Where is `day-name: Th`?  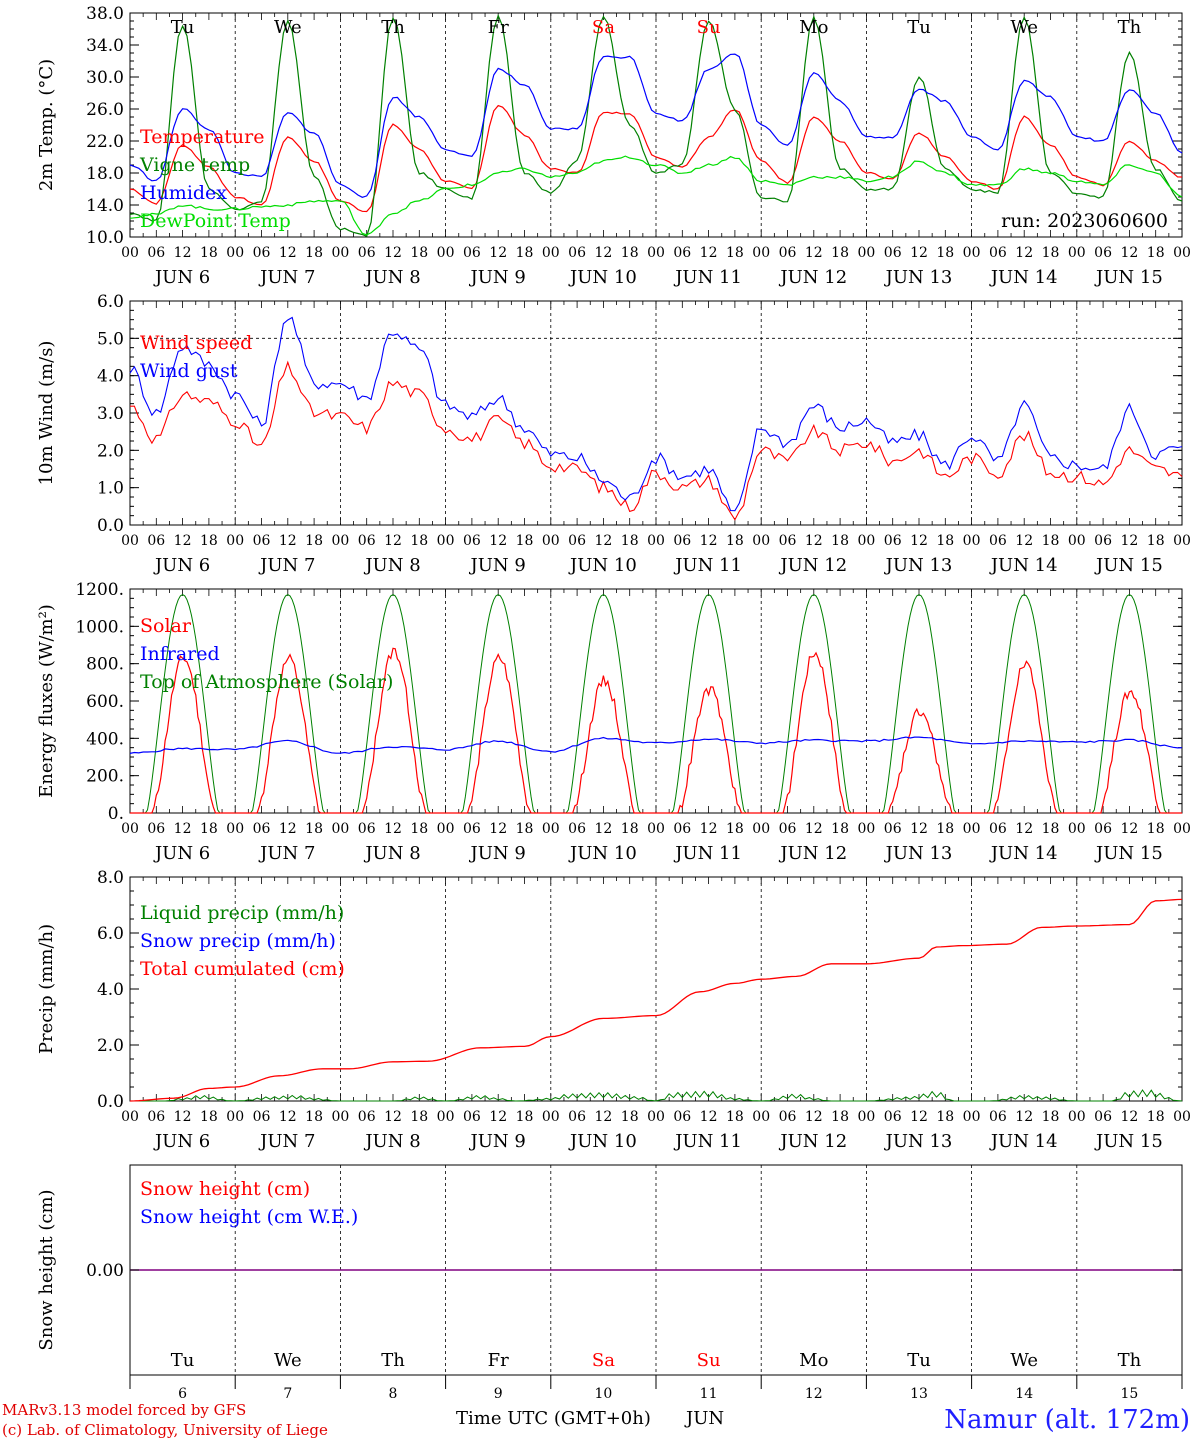 day-name: Th is located at coordinates (393, 27).